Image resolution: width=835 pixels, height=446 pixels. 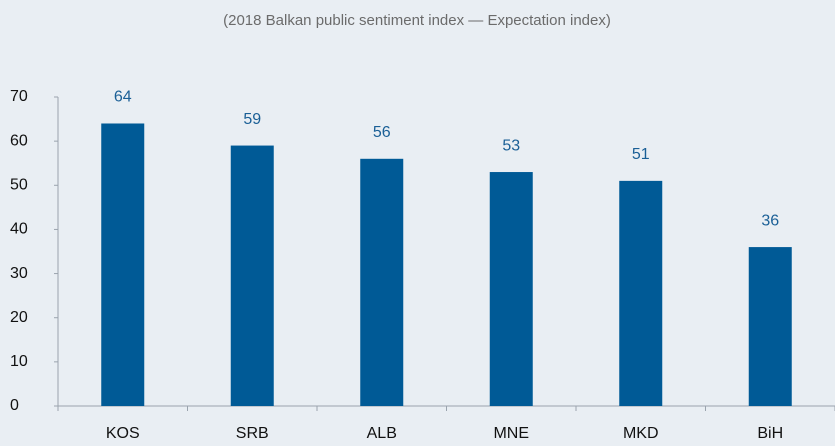 I want to click on y-tick-label: 70, so click(x=19, y=96).